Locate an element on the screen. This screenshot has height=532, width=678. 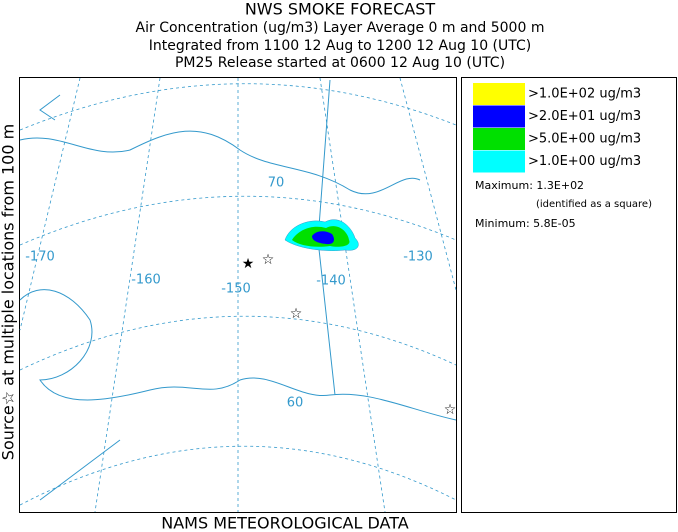
legend-label: >1.0E+00 ug/m3 is located at coordinates (584, 161).